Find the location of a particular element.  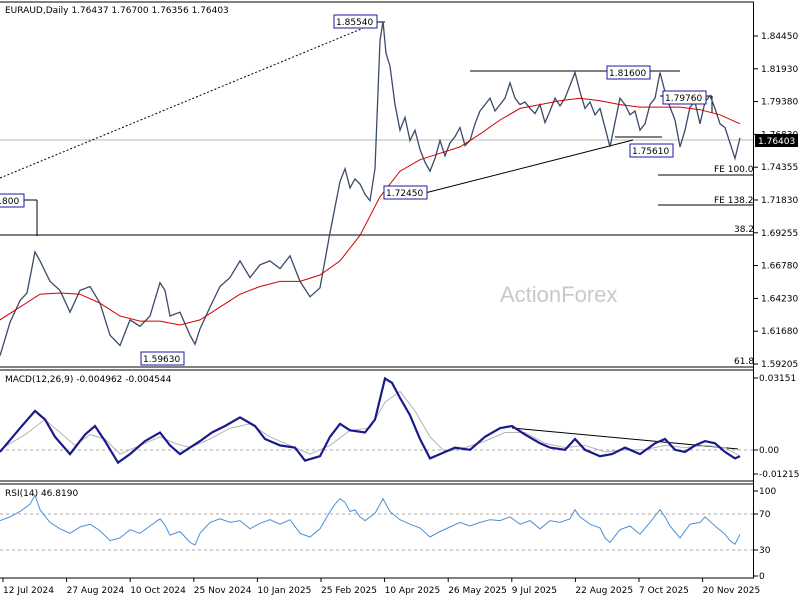

macd-signal-series is located at coordinates (370, 423).